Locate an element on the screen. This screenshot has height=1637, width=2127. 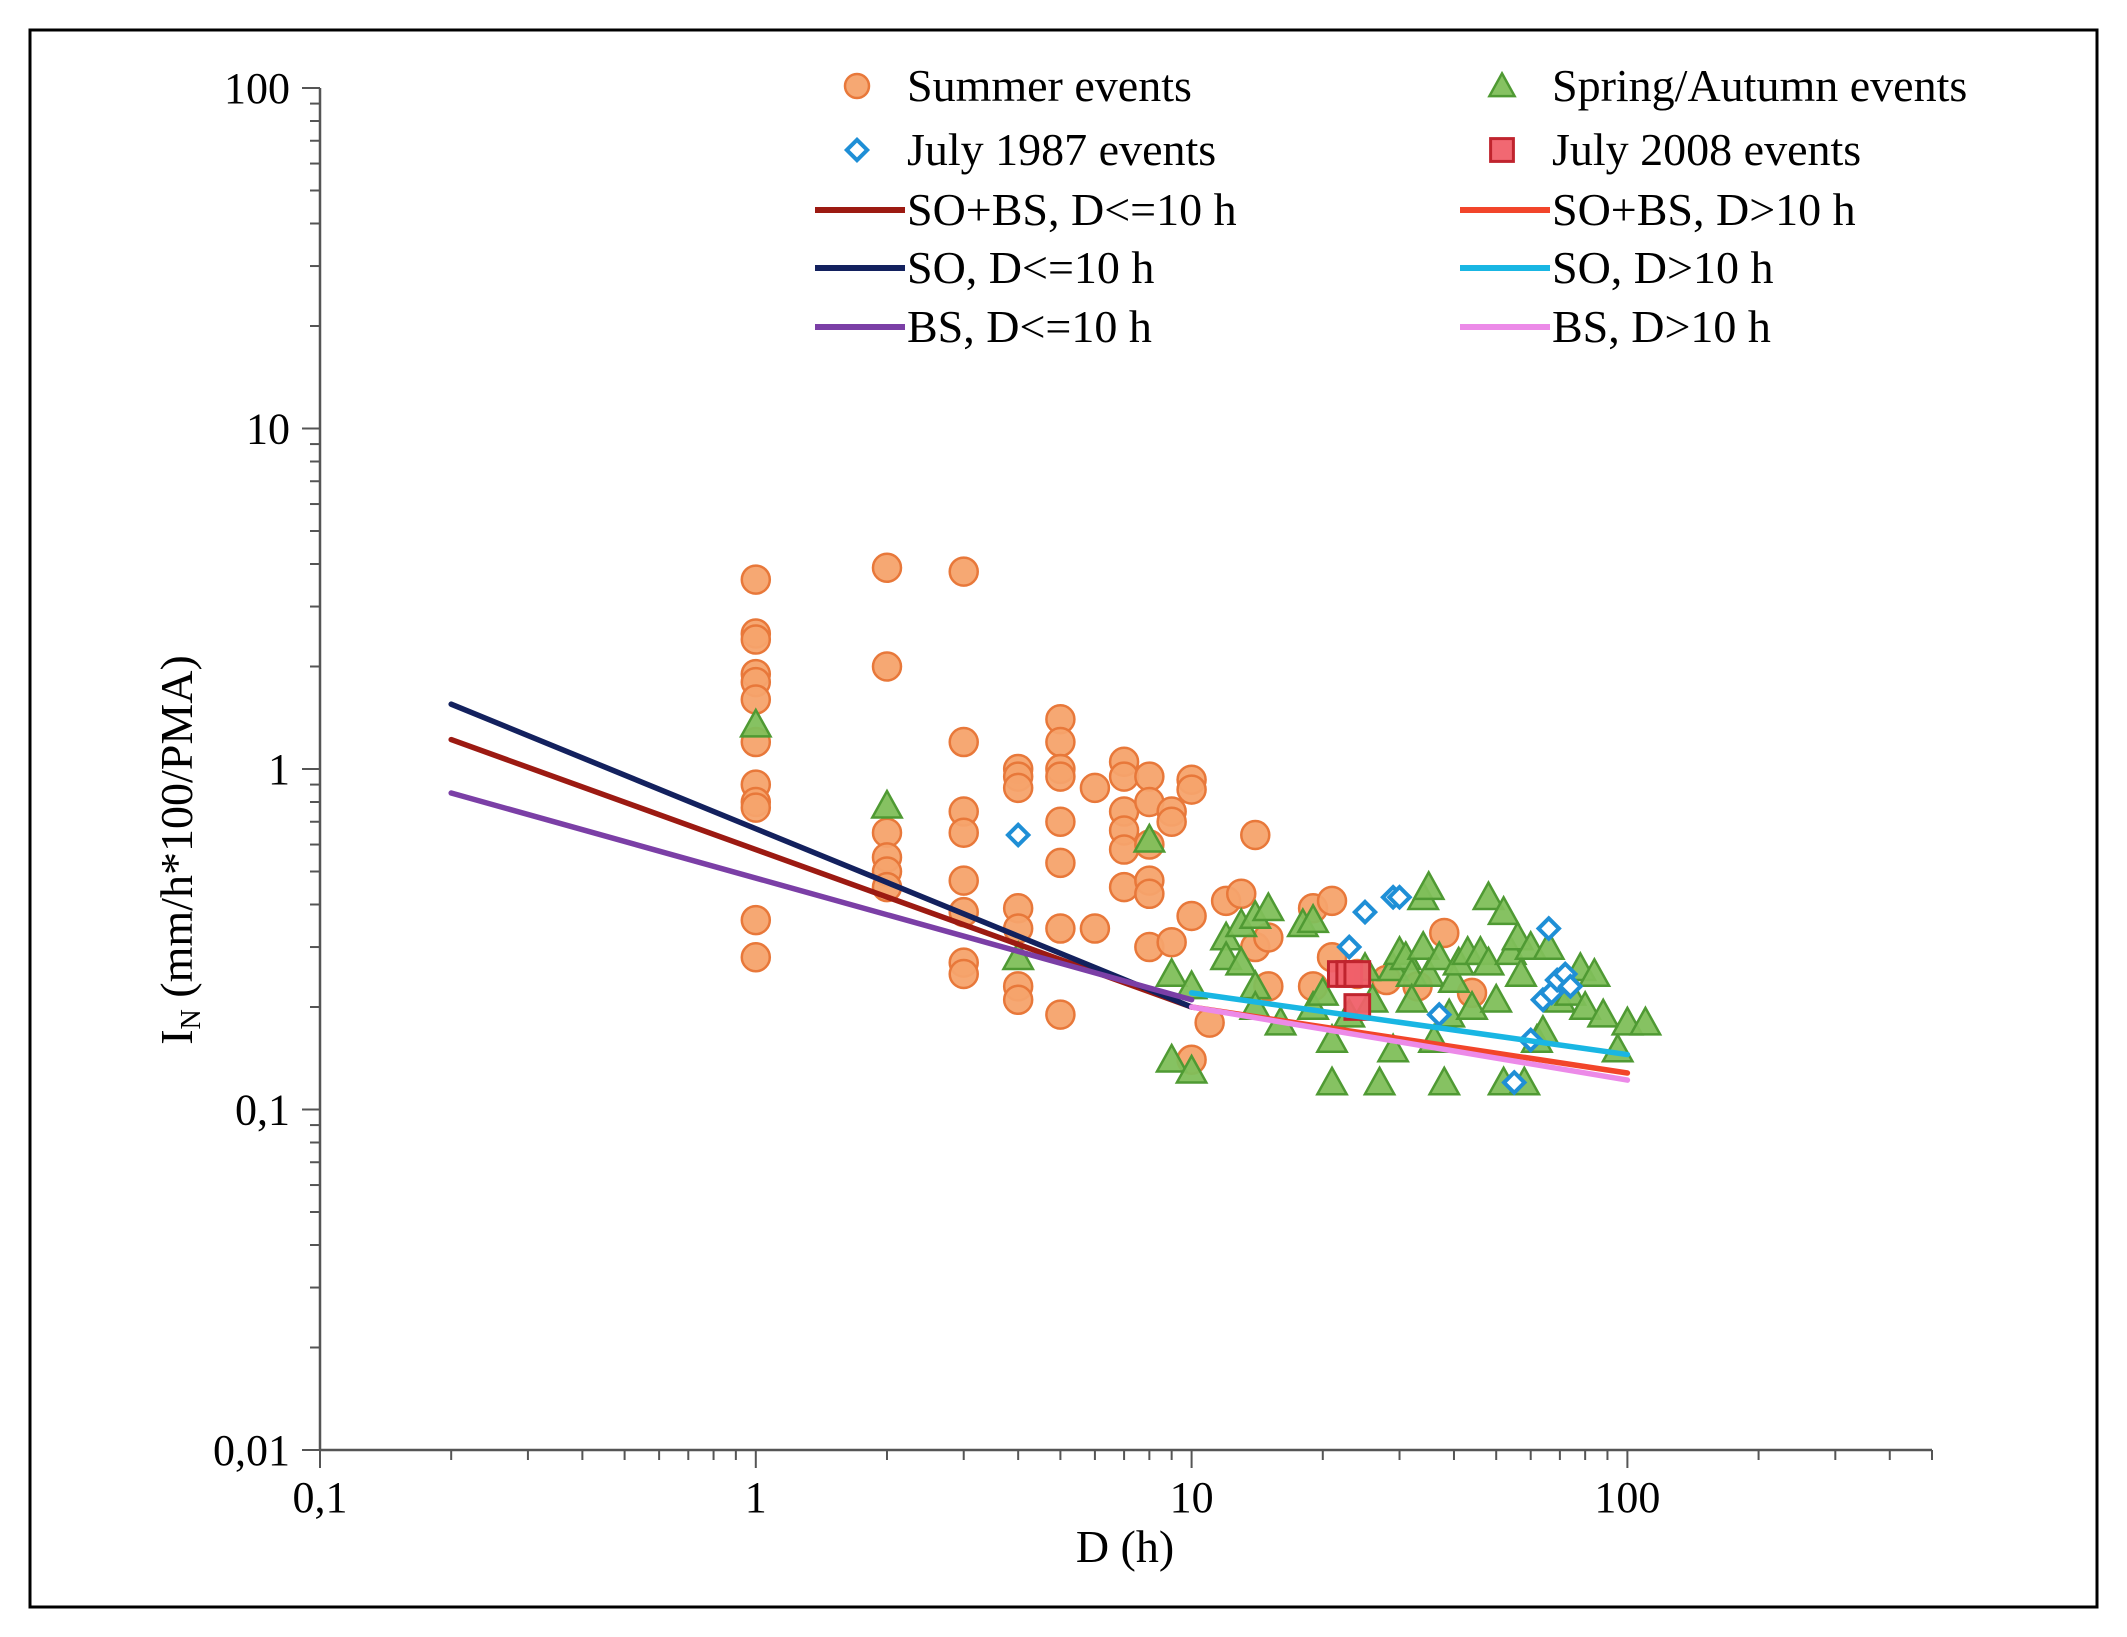
y-tick-label: 0,1 is located at coordinates (262, 1110).